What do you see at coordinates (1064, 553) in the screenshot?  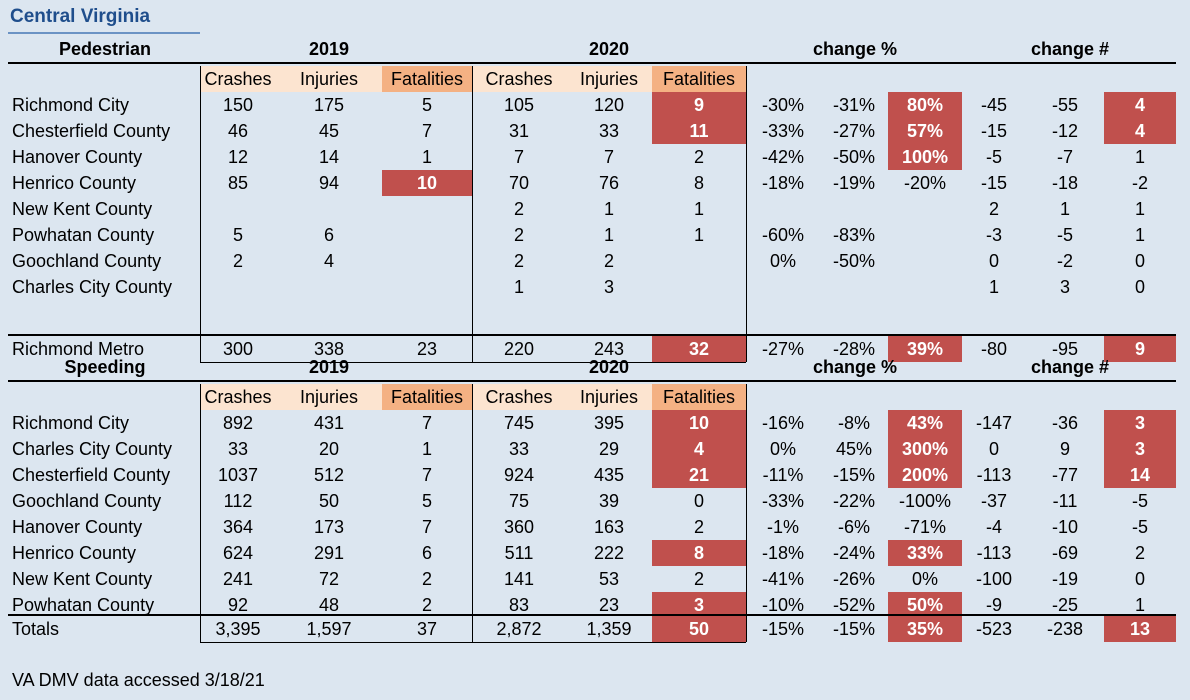 I see `value-cell: -69` at bounding box center [1064, 553].